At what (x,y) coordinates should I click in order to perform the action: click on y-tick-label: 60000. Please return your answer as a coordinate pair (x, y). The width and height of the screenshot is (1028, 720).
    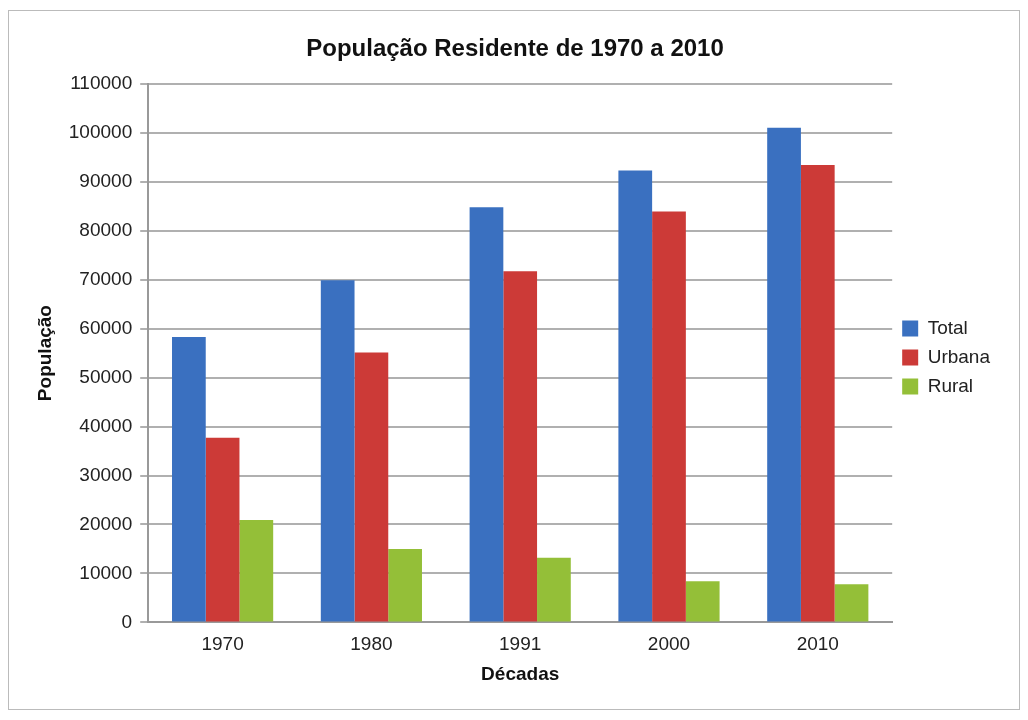
    Looking at the image, I should click on (106, 327).